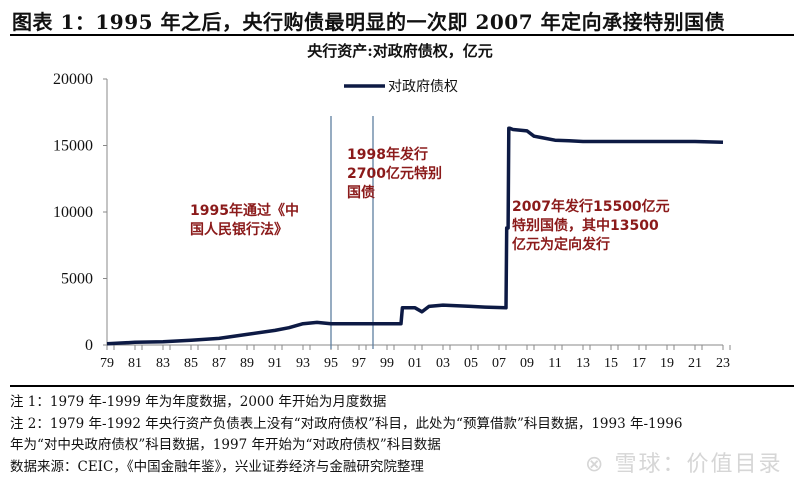 Image resolution: width=800 pixels, height=483 pixels. I want to click on annotation-3-line-1: 2007年发行15500亿元, so click(591, 206).